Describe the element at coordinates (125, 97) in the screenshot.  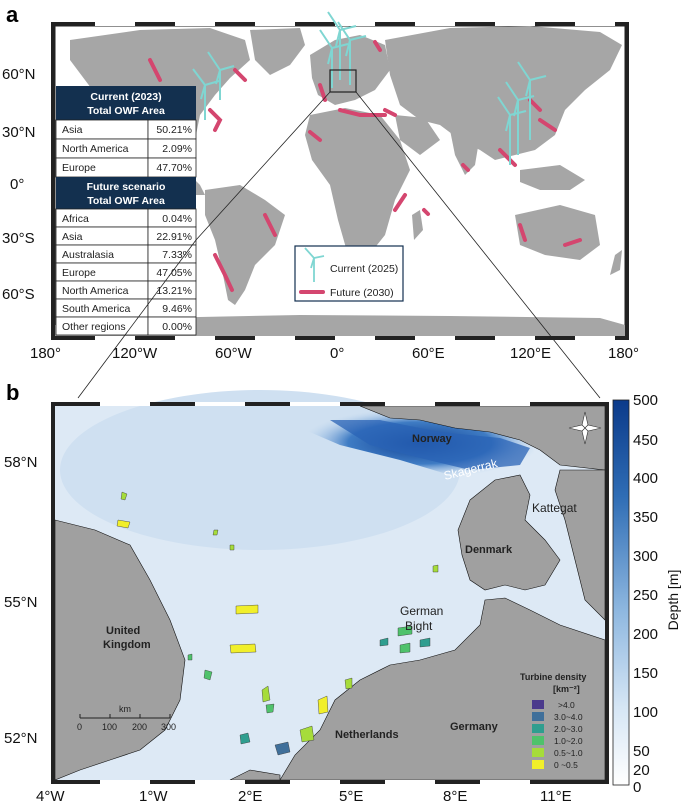
I see `current-table-title-1: Current (2023)` at that location.